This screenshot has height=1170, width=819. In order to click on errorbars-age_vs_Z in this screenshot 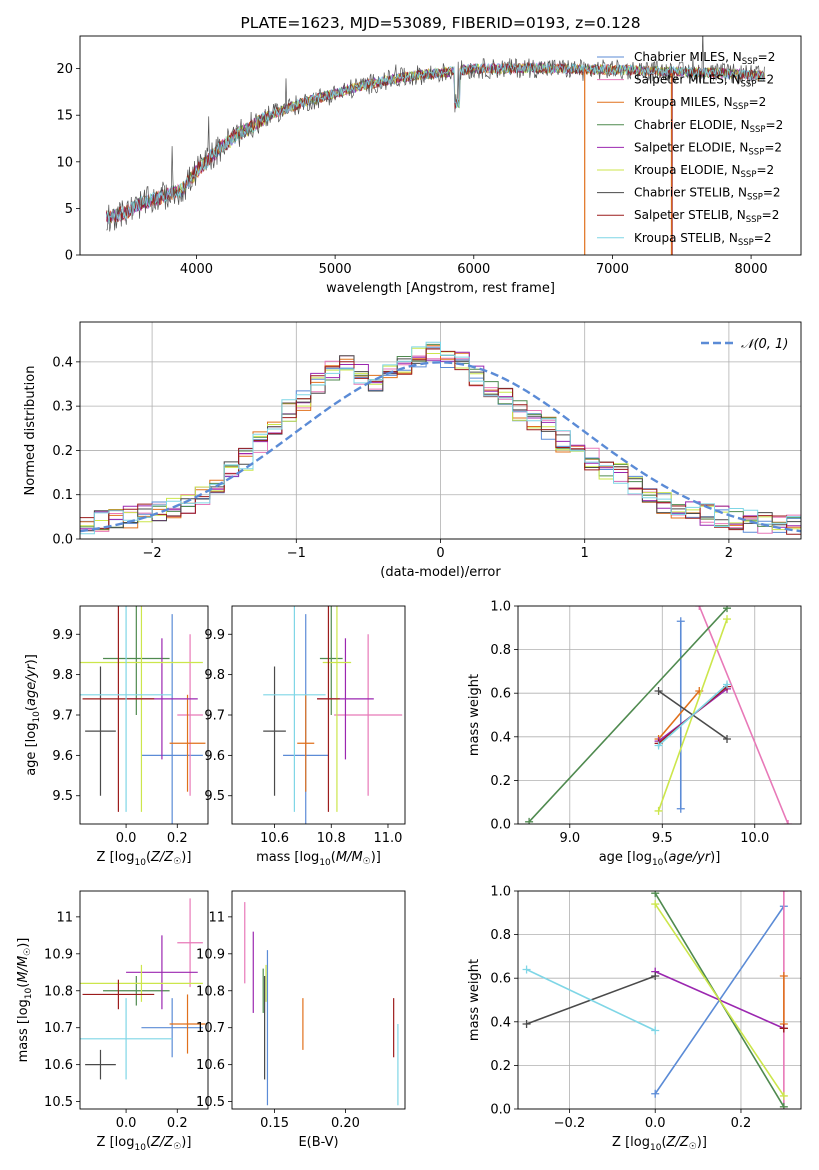, I will do `click(143, 715)`.